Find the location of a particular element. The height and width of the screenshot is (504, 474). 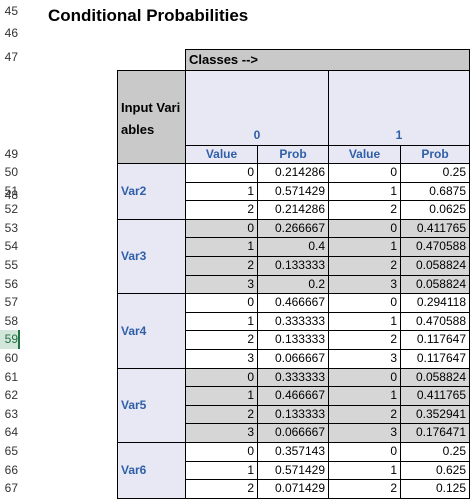

variable-label-var2: Var2 is located at coordinates (151, 191).